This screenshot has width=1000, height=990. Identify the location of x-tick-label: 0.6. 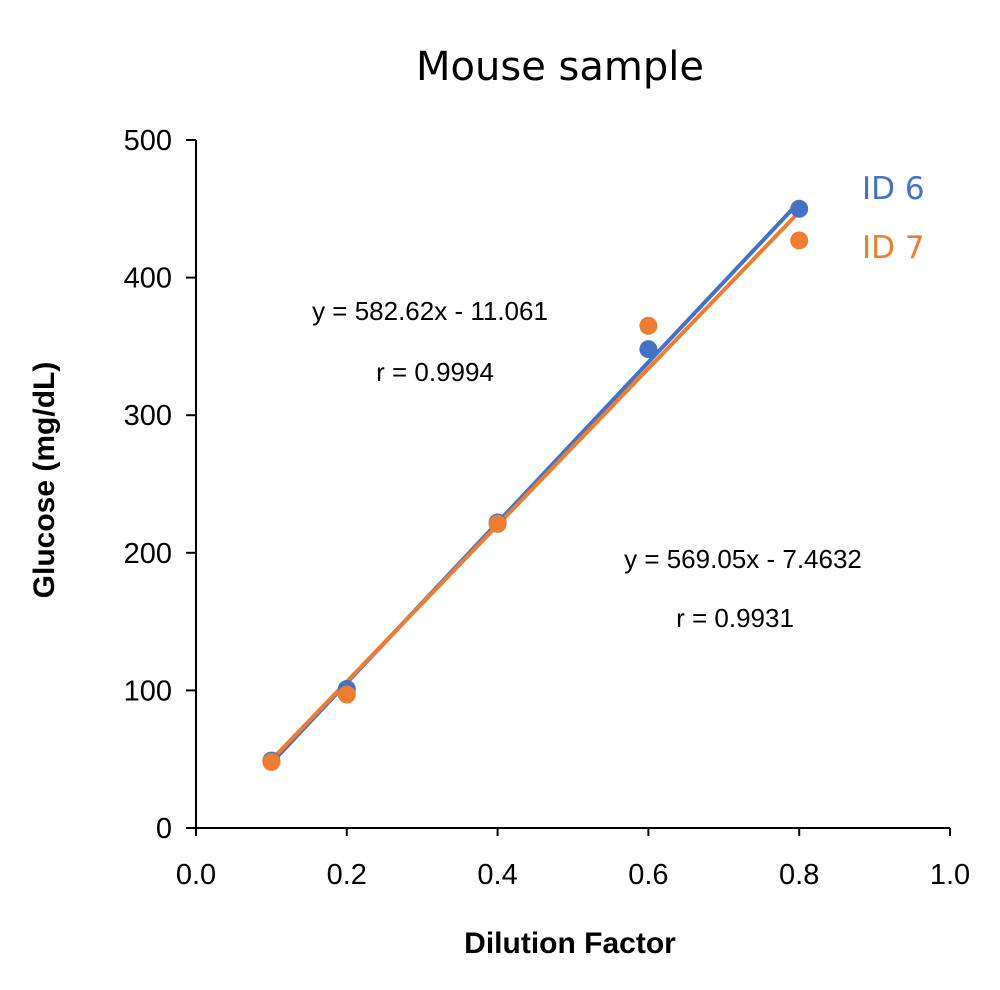
(648, 875).